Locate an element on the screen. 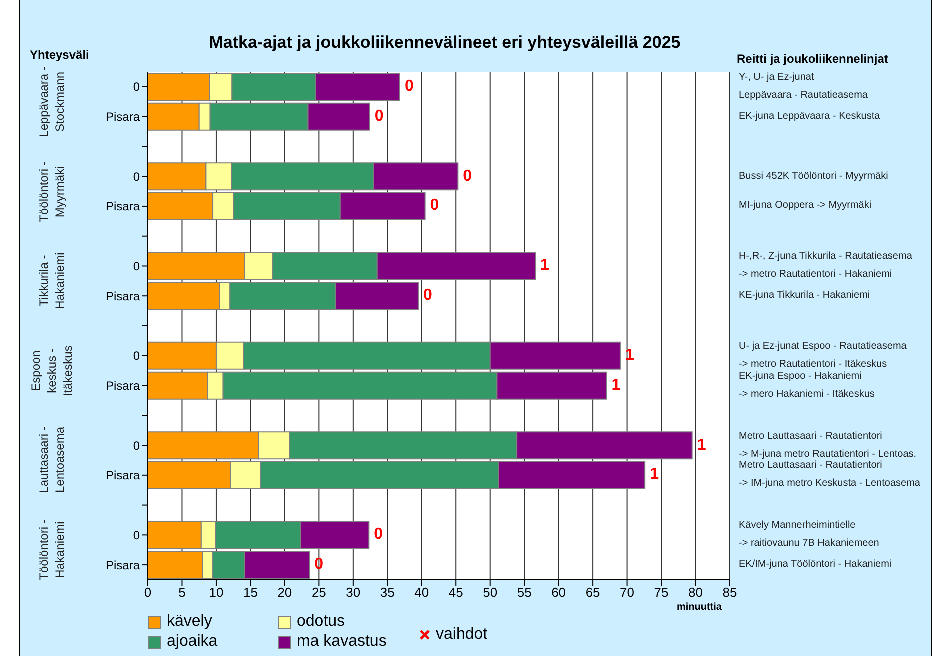 The height and width of the screenshot is (656, 934). x-axis-title: minuuttia is located at coordinates (699, 607).